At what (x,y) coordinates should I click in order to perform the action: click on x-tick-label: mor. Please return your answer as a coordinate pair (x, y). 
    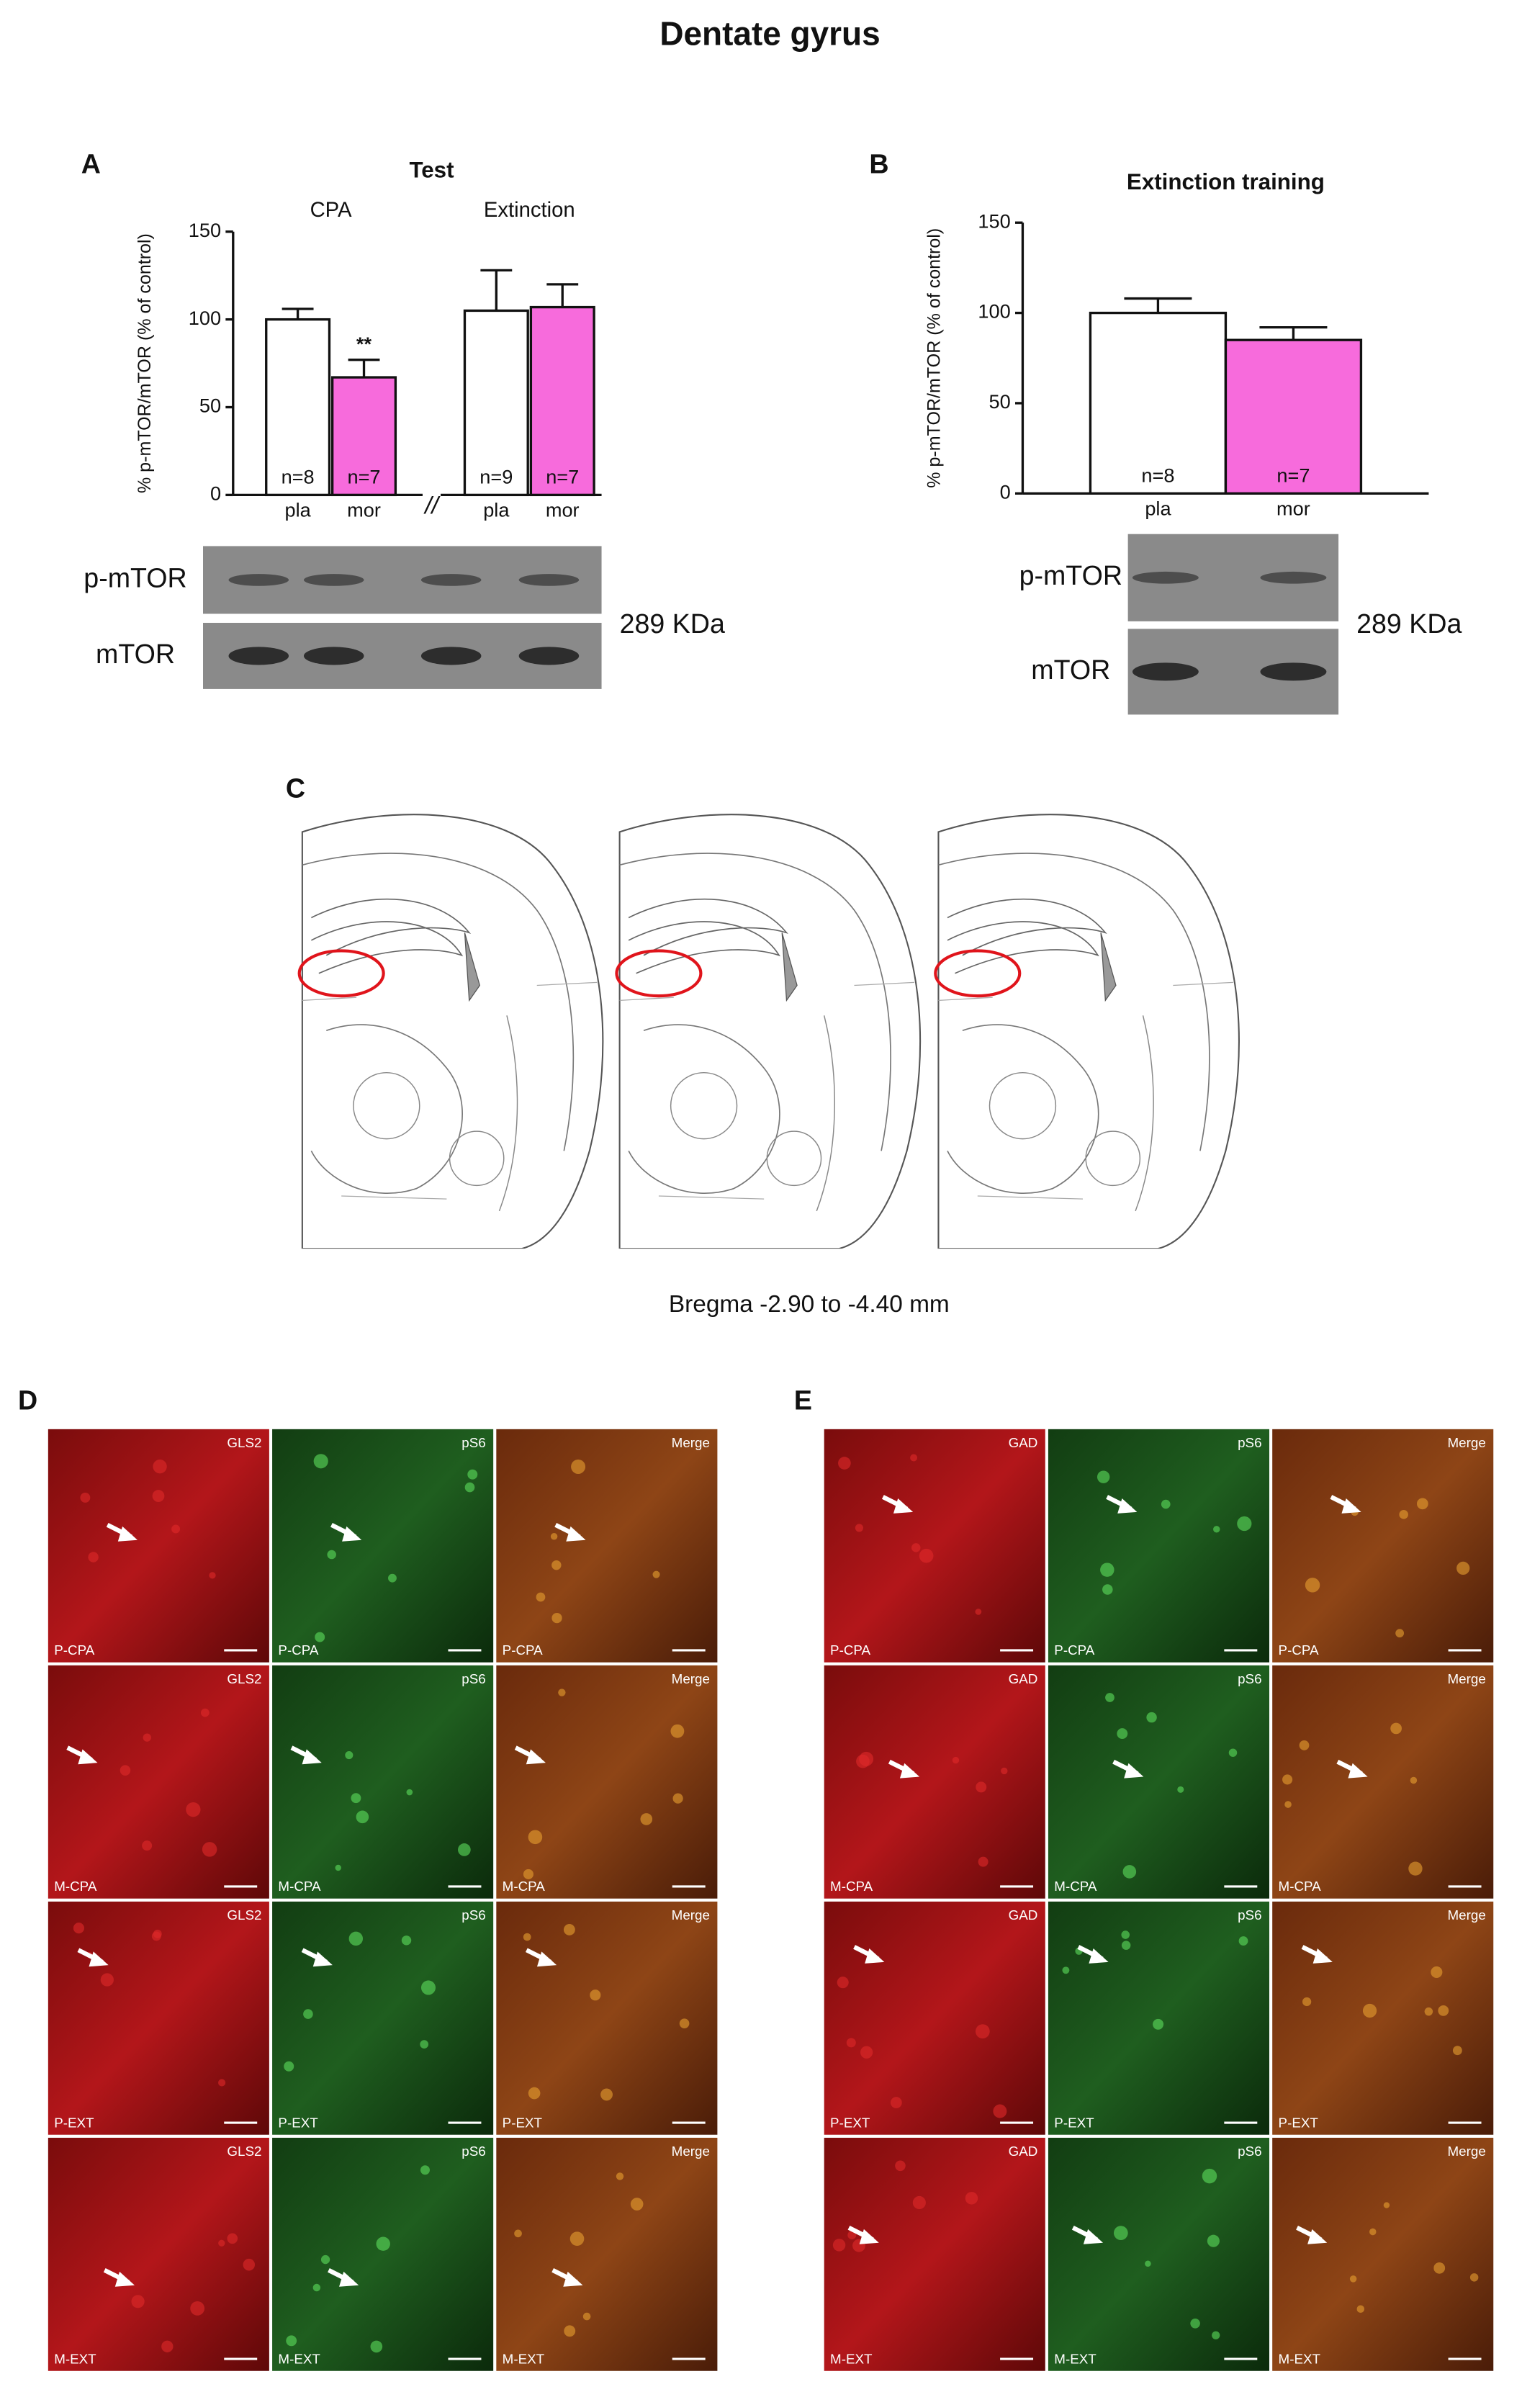
    Looking at the image, I should click on (563, 510).